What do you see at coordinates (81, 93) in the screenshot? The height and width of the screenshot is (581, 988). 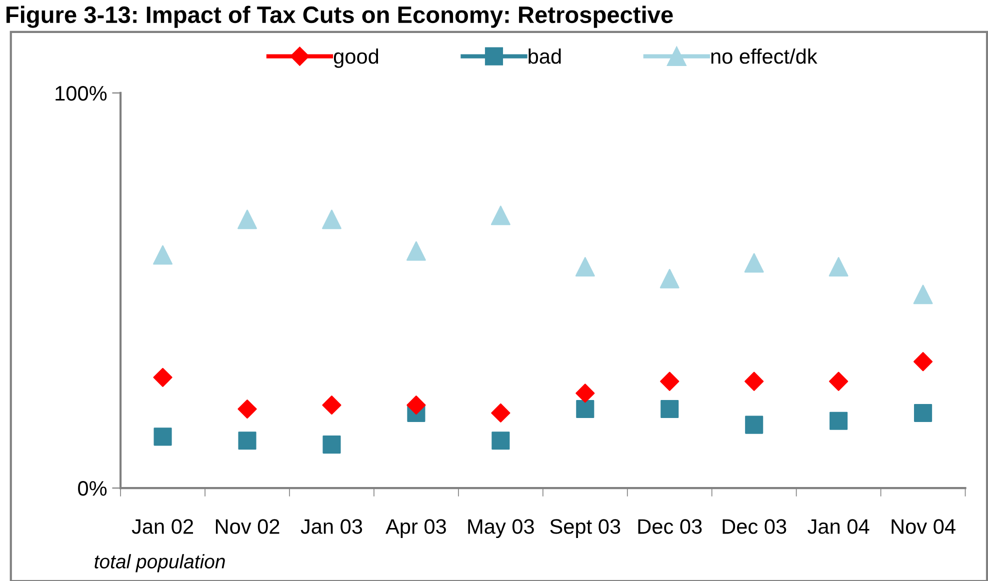 I see `y-tick-label: 100%` at bounding box center [81, 93].